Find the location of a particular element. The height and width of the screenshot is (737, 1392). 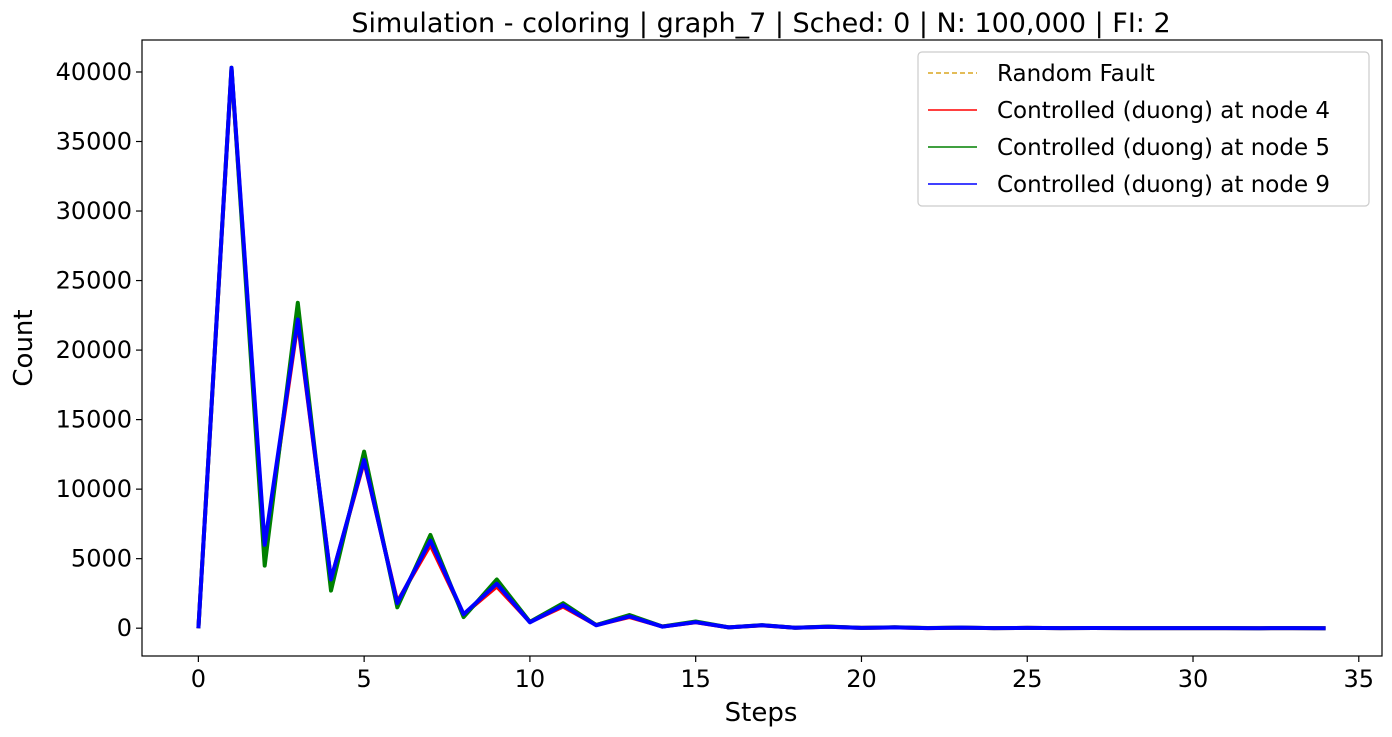

legend-label: Controlled (duong) at node 5 is located at coordinates (1163, 148).